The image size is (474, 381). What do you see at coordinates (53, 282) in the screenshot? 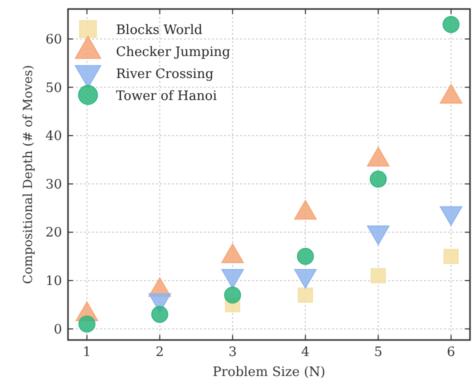
I see `y-tick-label: 10` at bounding box center [53, 282].